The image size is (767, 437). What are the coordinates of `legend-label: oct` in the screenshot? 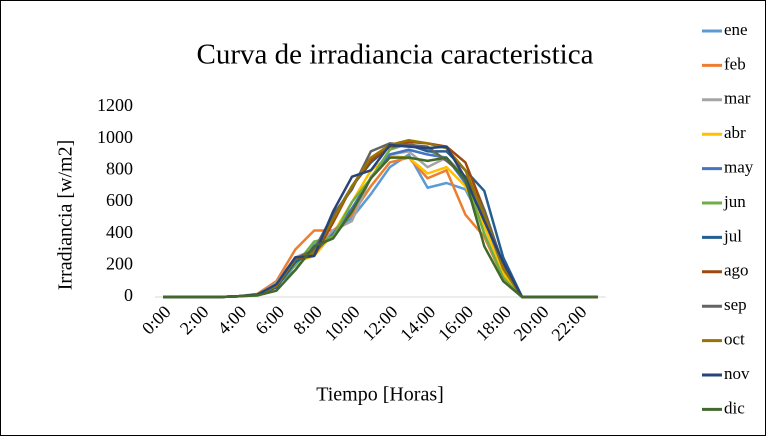 It's located at (734, 339).